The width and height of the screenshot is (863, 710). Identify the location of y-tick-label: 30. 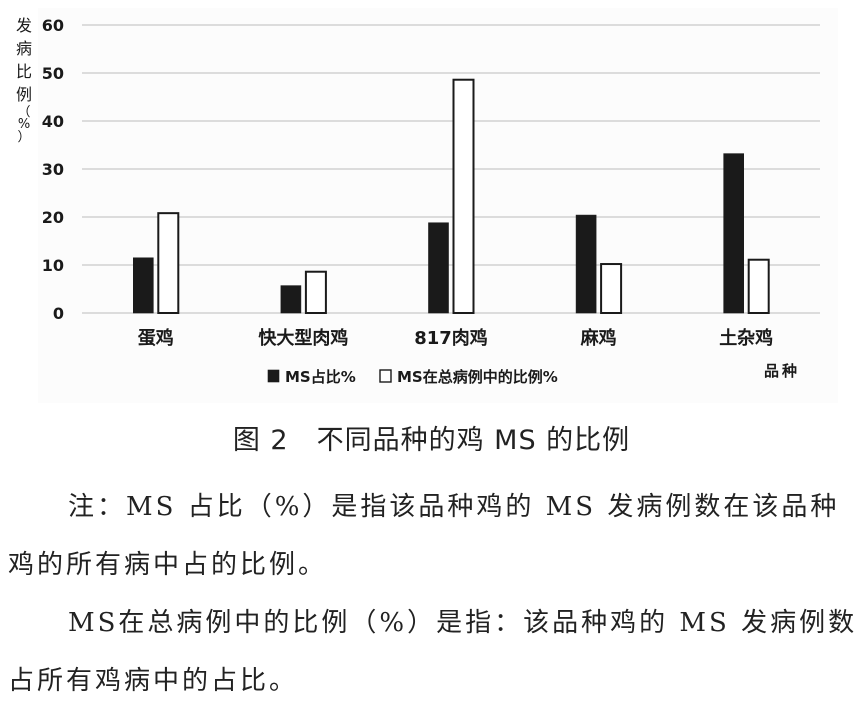
(53, 169).